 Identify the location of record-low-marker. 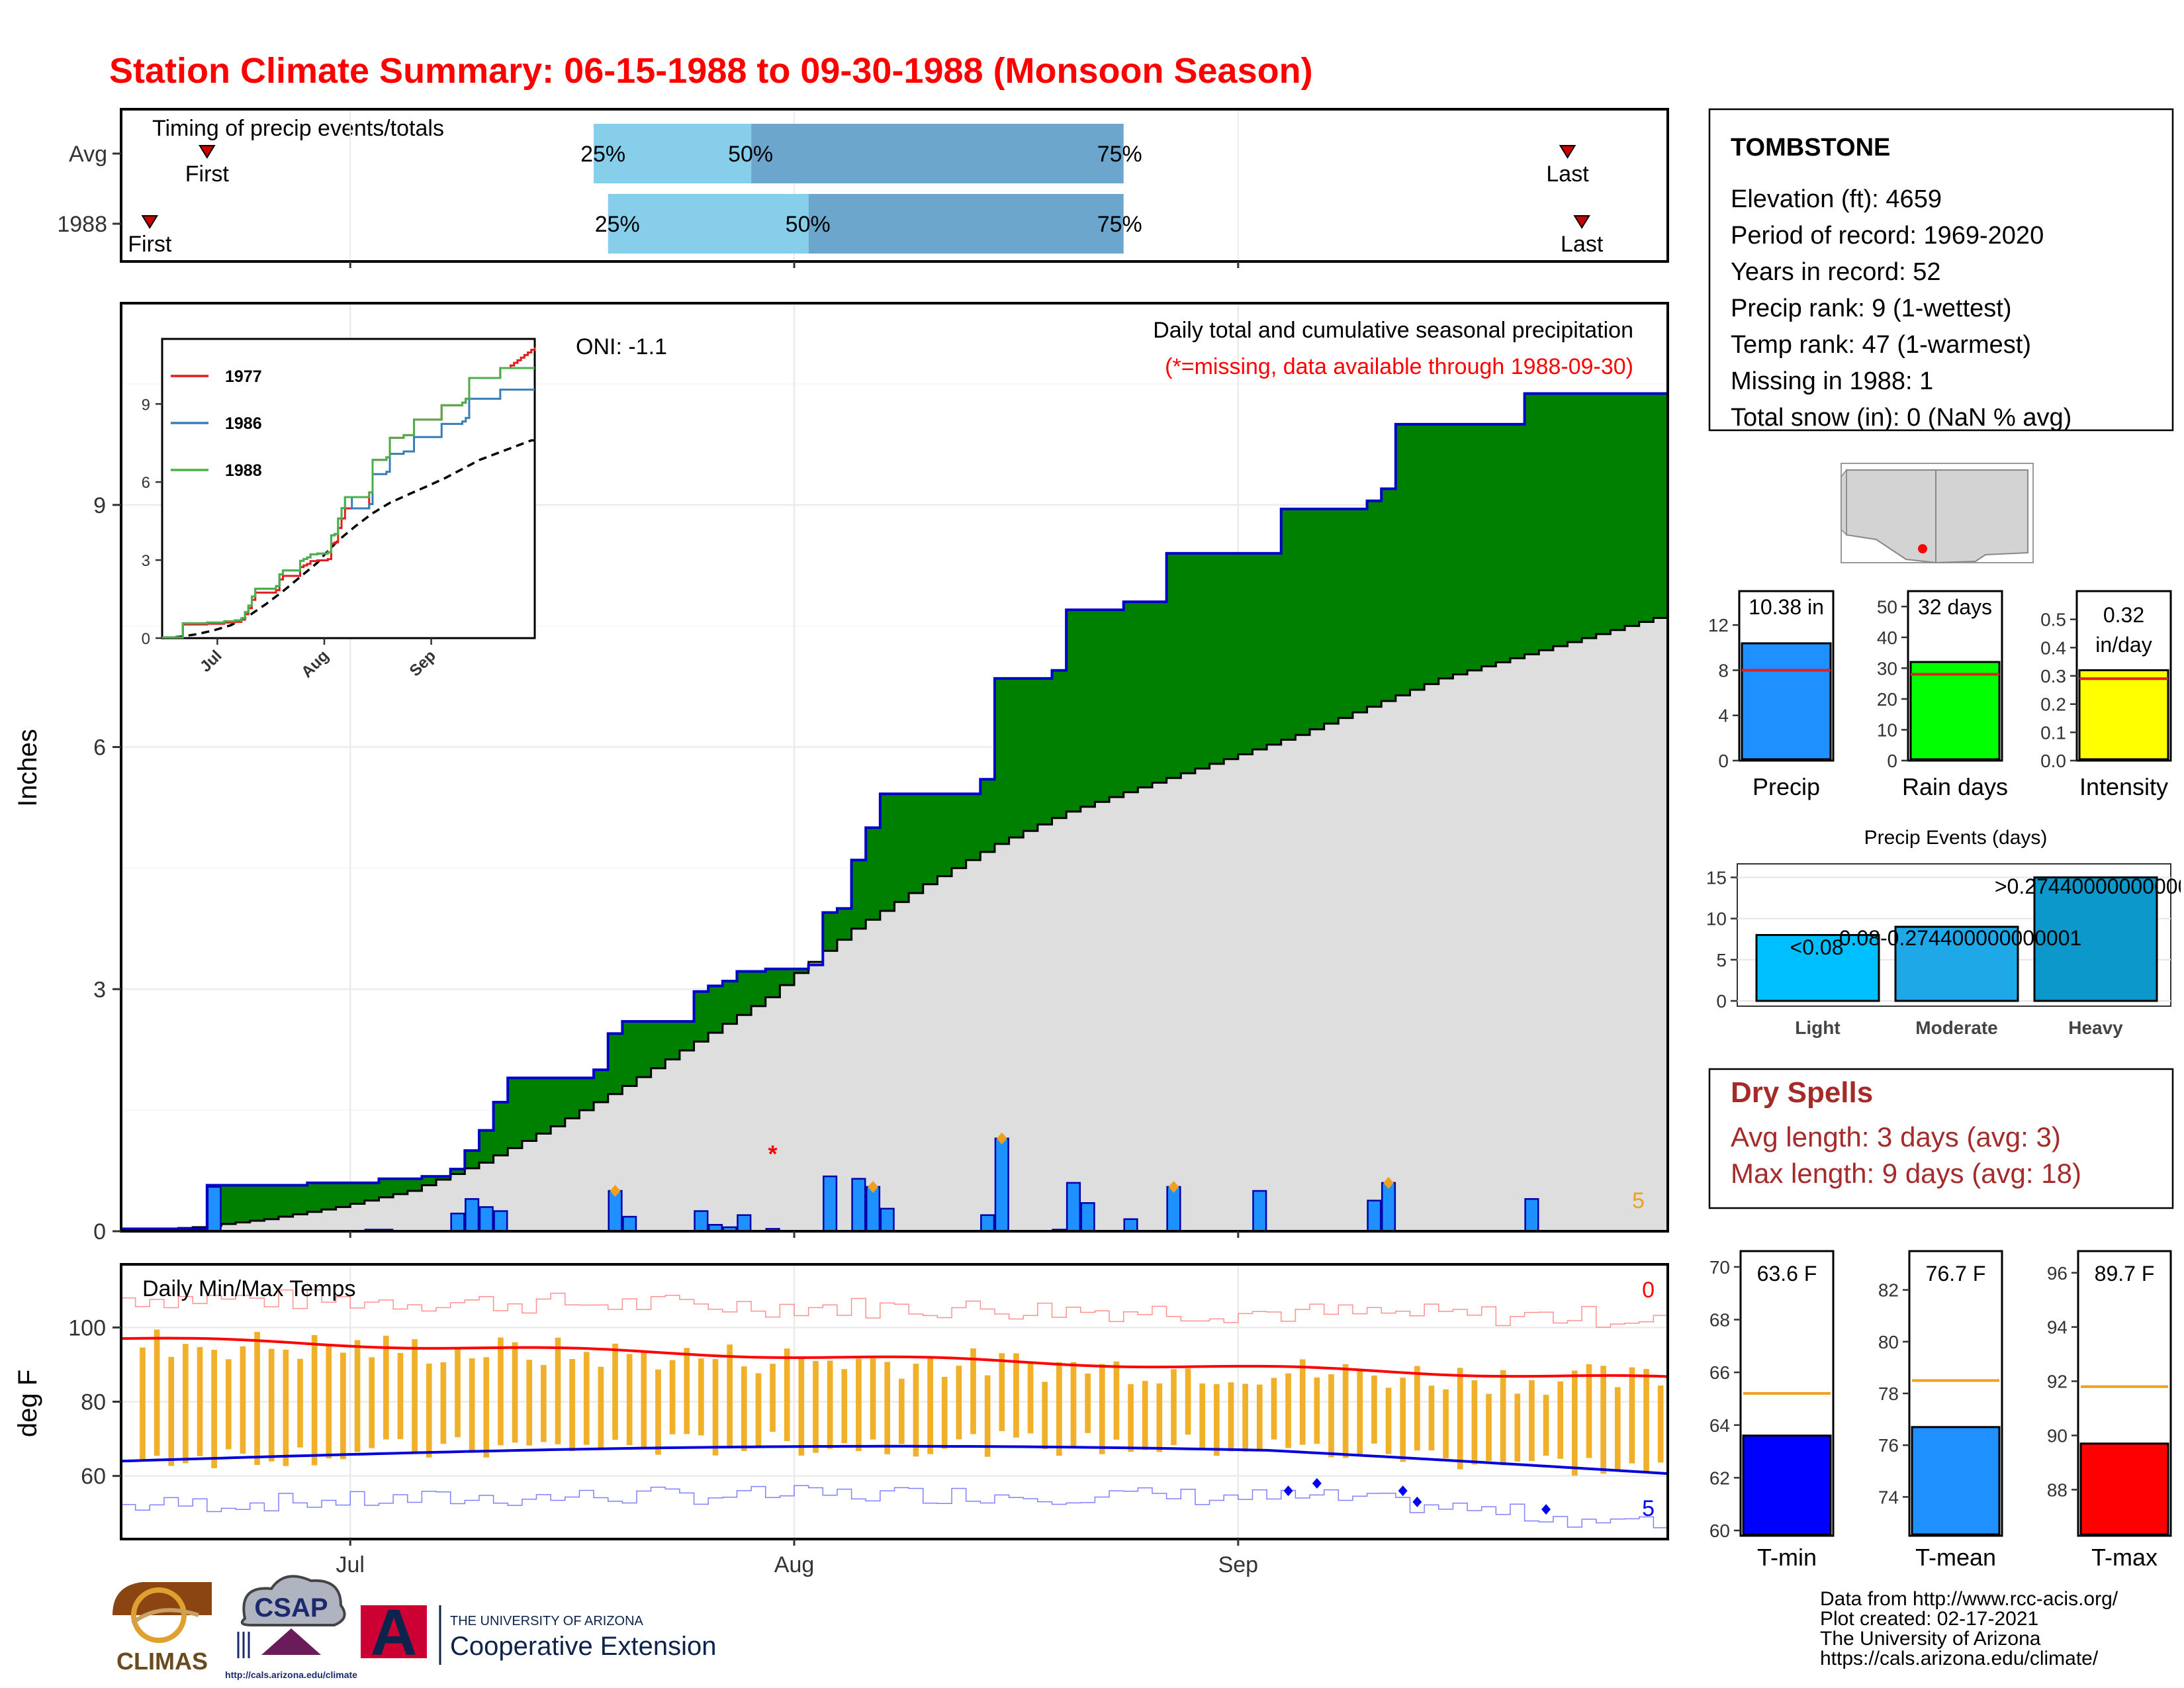
(1403, 1491).